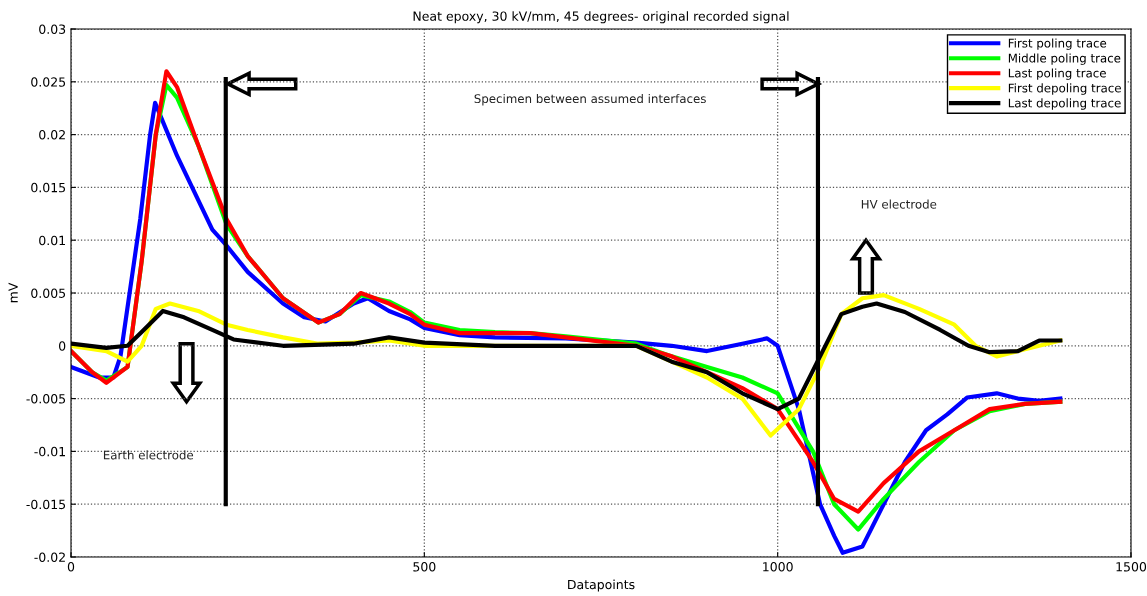 The width and height of the screenshot is (1147, 596). What do you see at coordinates (778, 567) in the screenshot?
I see `x-tick-label: 1000` at bounding box center [778, 567].